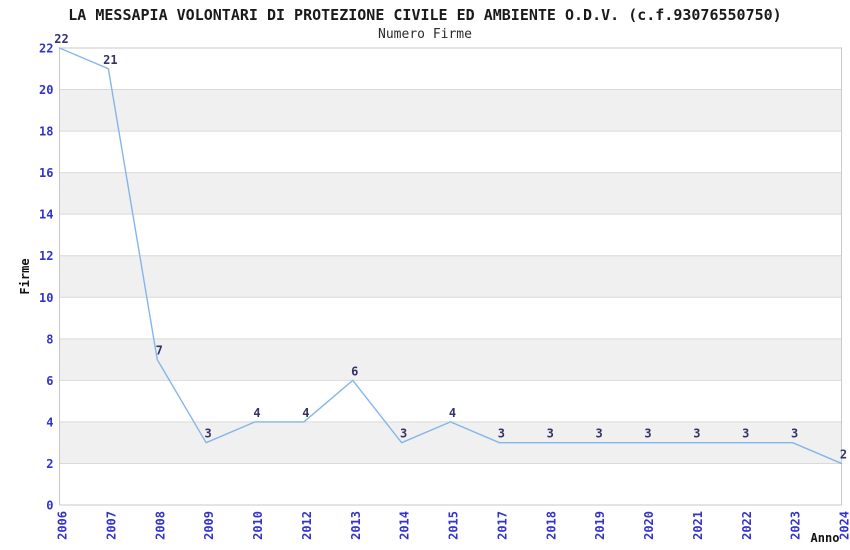 This screenshot has height=550, width=850. I want to click on y-tick-label: 18, so click(46, 132).